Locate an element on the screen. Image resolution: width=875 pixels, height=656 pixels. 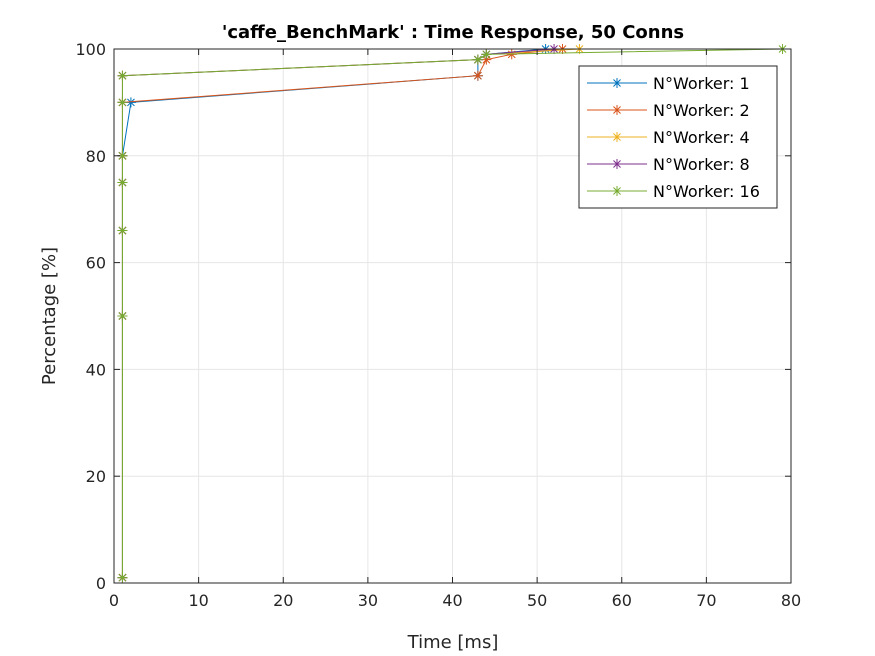
y-tick-label: 80 is located at coordinates (96, 156).